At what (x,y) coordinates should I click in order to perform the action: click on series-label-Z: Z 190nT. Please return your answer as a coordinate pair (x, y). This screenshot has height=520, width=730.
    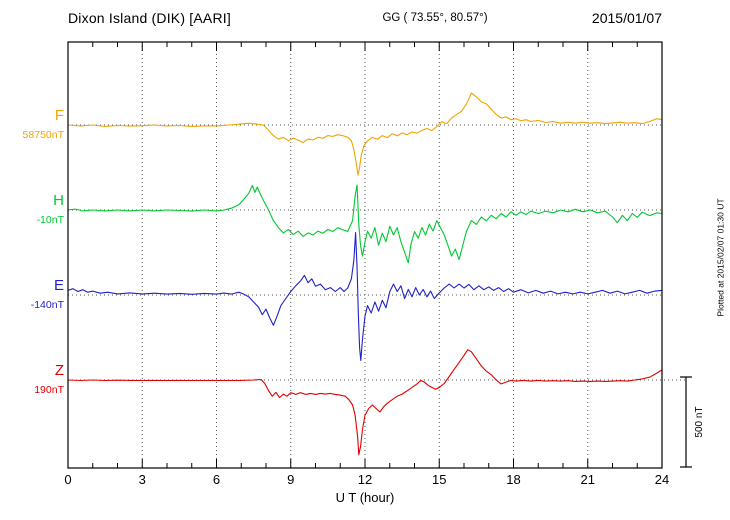
    Looking at the image, I should click on (32, 379).